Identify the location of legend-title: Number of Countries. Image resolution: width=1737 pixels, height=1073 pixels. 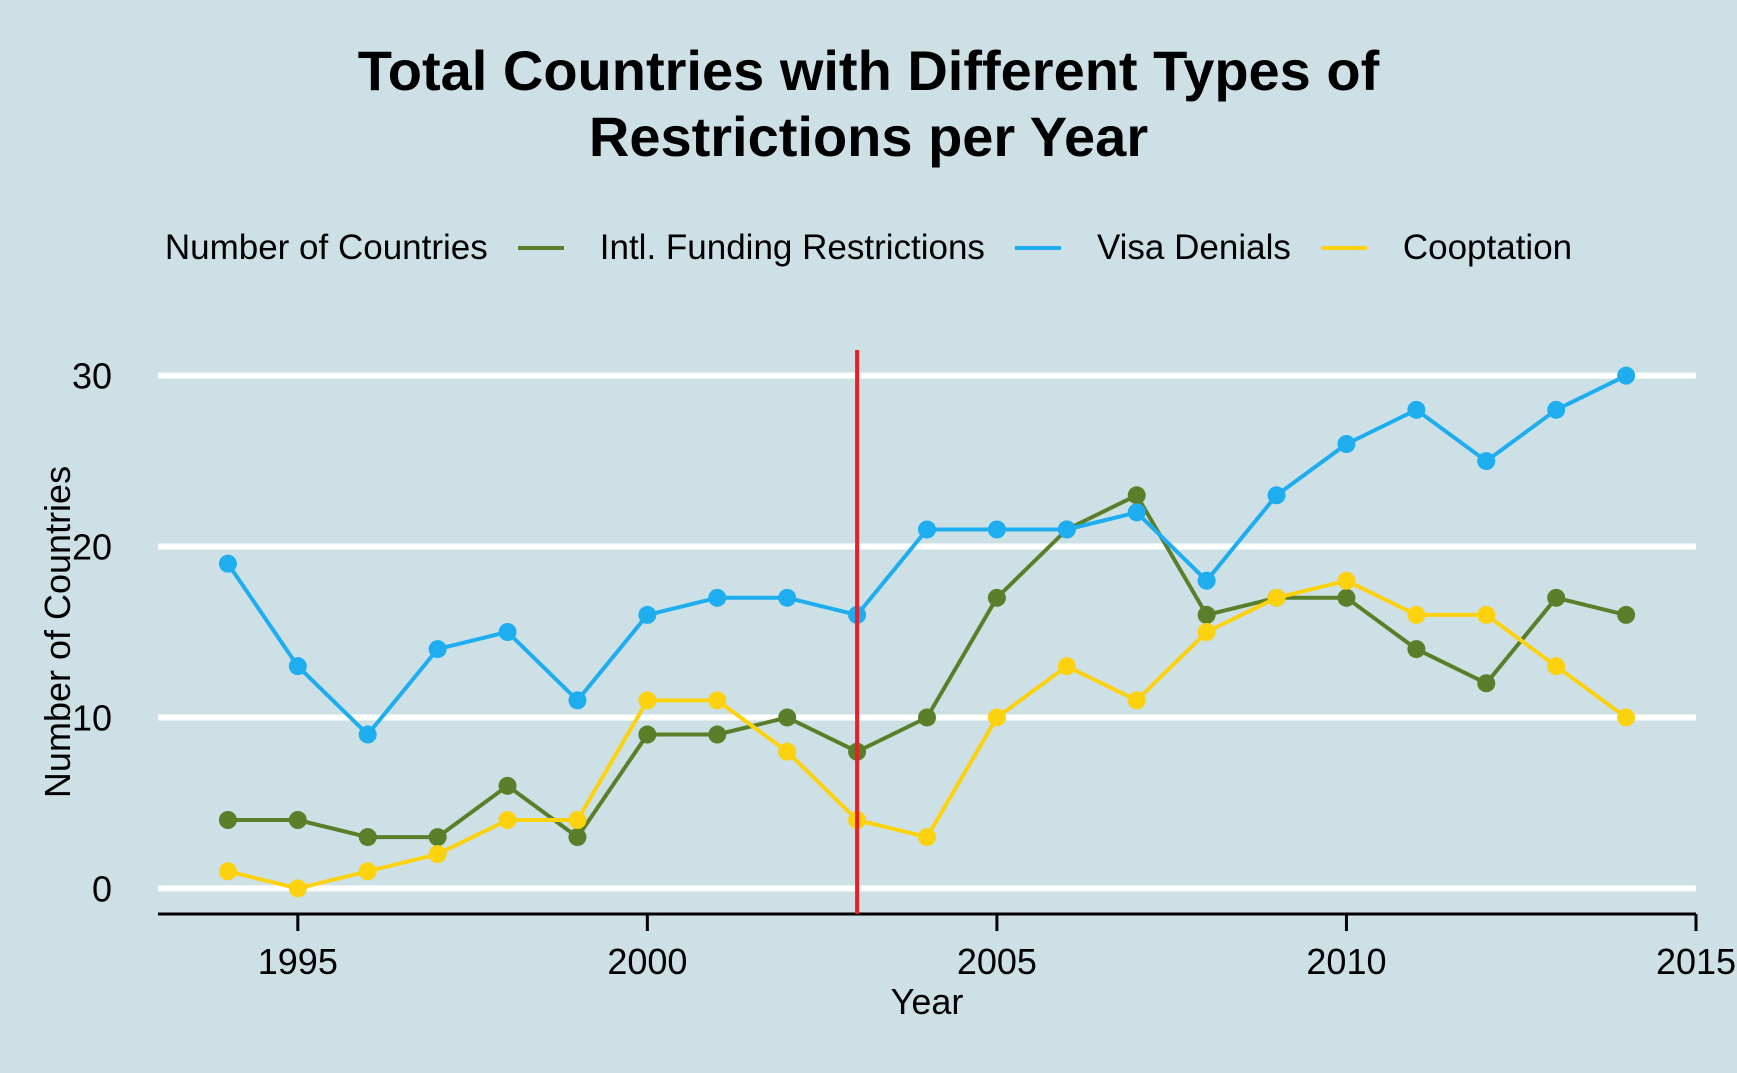
(326, 247).